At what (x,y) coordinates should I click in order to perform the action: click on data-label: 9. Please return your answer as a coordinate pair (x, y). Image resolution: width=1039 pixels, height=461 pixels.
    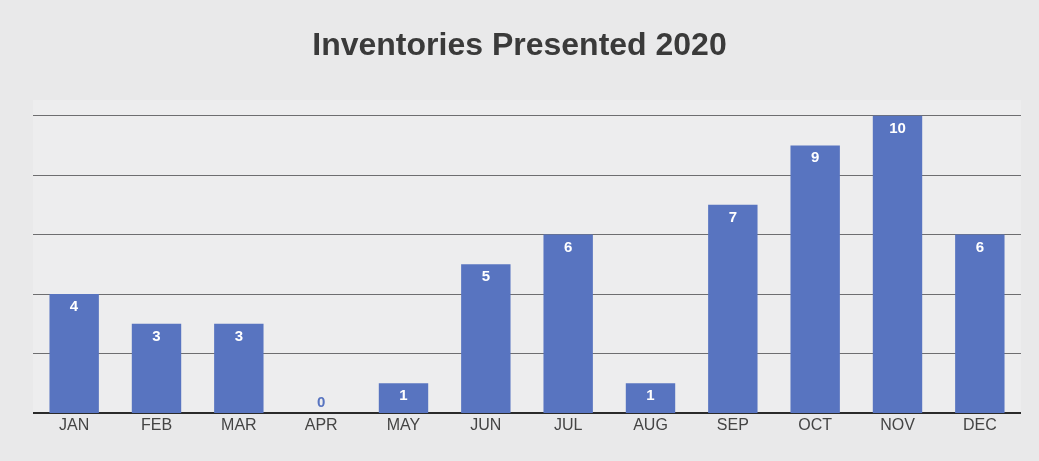
    Looking at the image, I should click on (815, 157).